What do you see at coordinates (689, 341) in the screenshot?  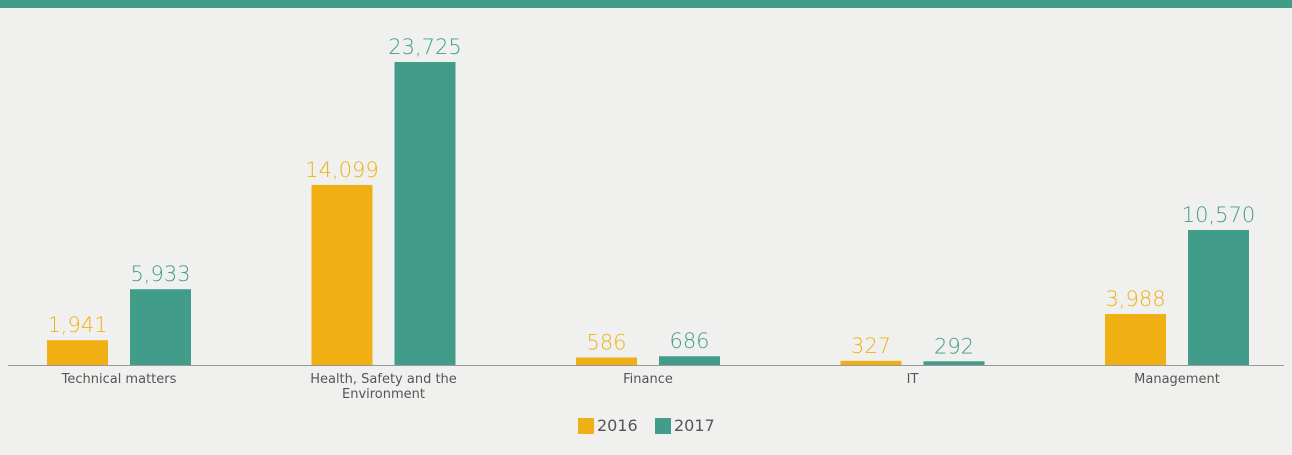 I see `data-label: 686` at bounding box center [689, 341].